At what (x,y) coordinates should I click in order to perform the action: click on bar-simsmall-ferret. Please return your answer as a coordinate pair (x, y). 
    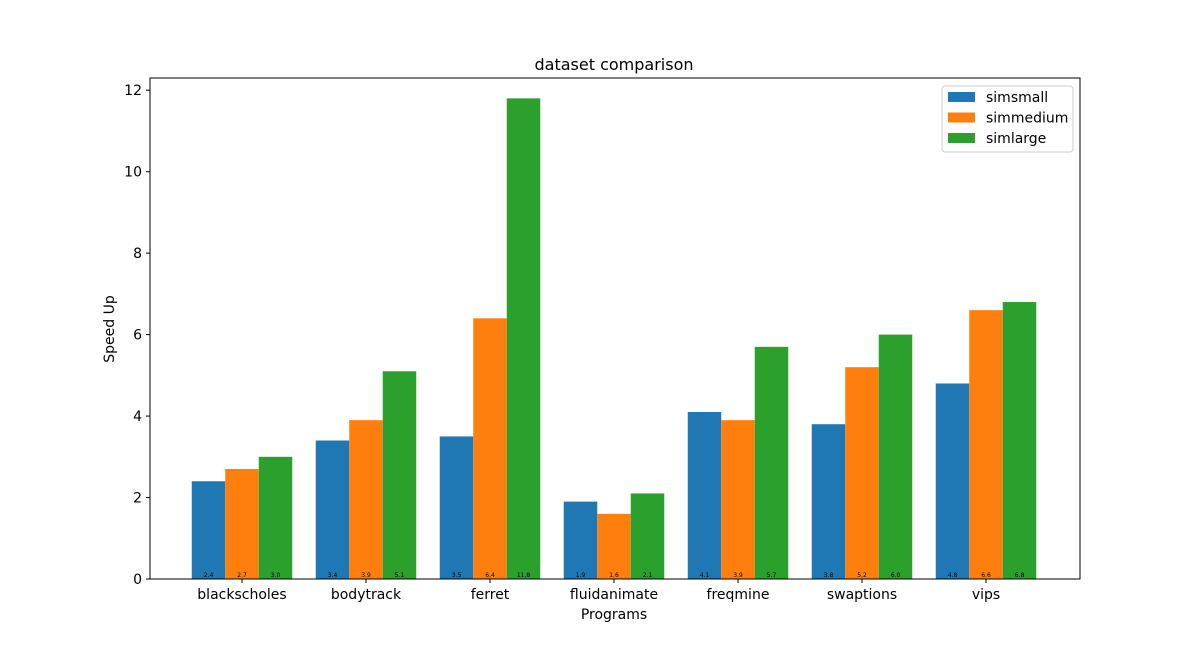
    Looking at the image, I should click on (456, 507).